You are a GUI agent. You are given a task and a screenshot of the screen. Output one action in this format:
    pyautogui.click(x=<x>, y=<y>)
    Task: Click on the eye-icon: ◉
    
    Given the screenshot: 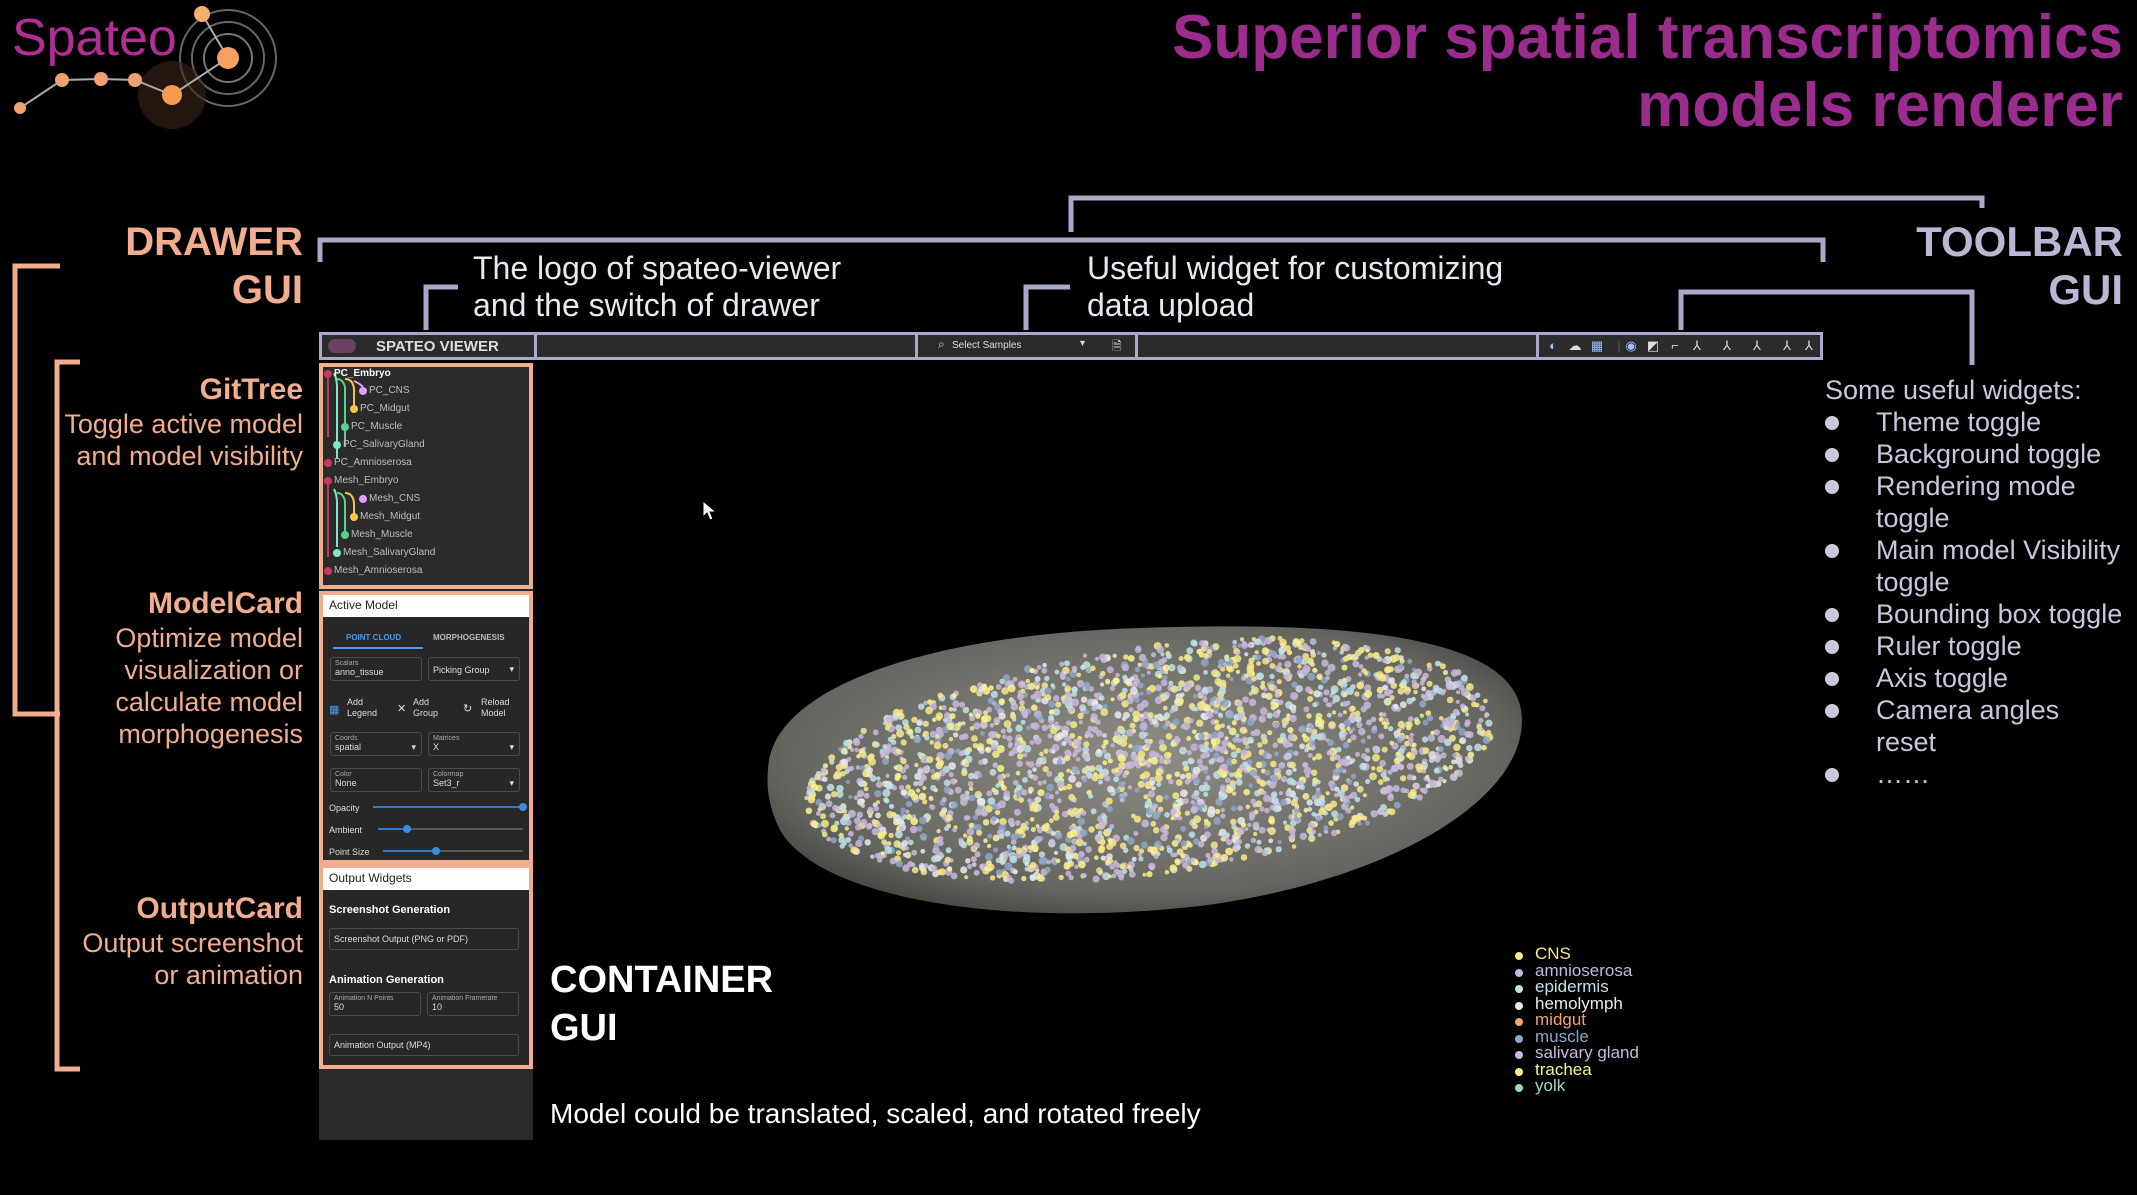 What is the action you would take?
    pyautogui.click(x=1631, y=345)
    